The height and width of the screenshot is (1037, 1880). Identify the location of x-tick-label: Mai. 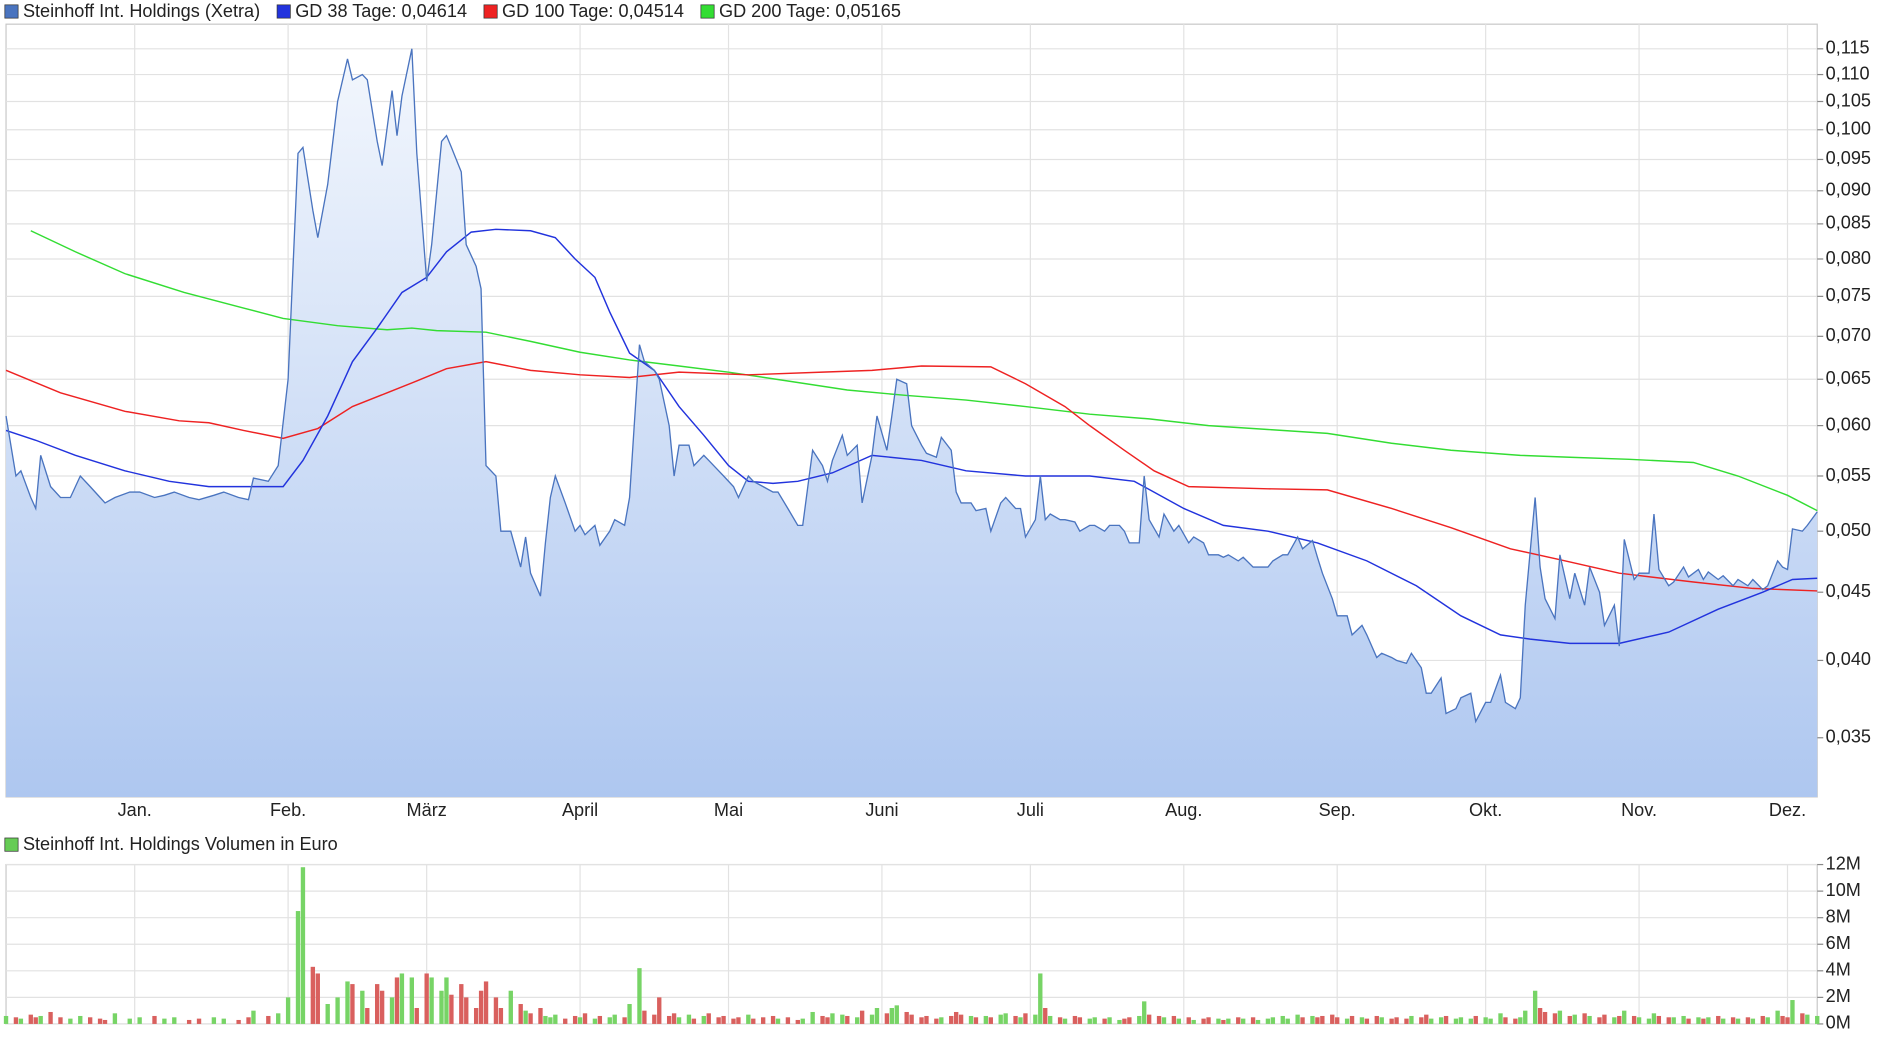
(728, 810).